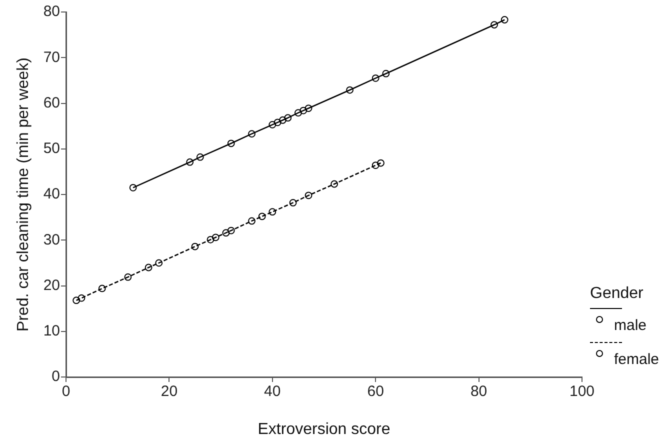 This screenshot has width=672, height=443. What do you see at coordinates (23, 195) in the screenshot?
I see `y-axis-title: Pred. car cleaning time (min per week)` at bounding box center [23, 195].